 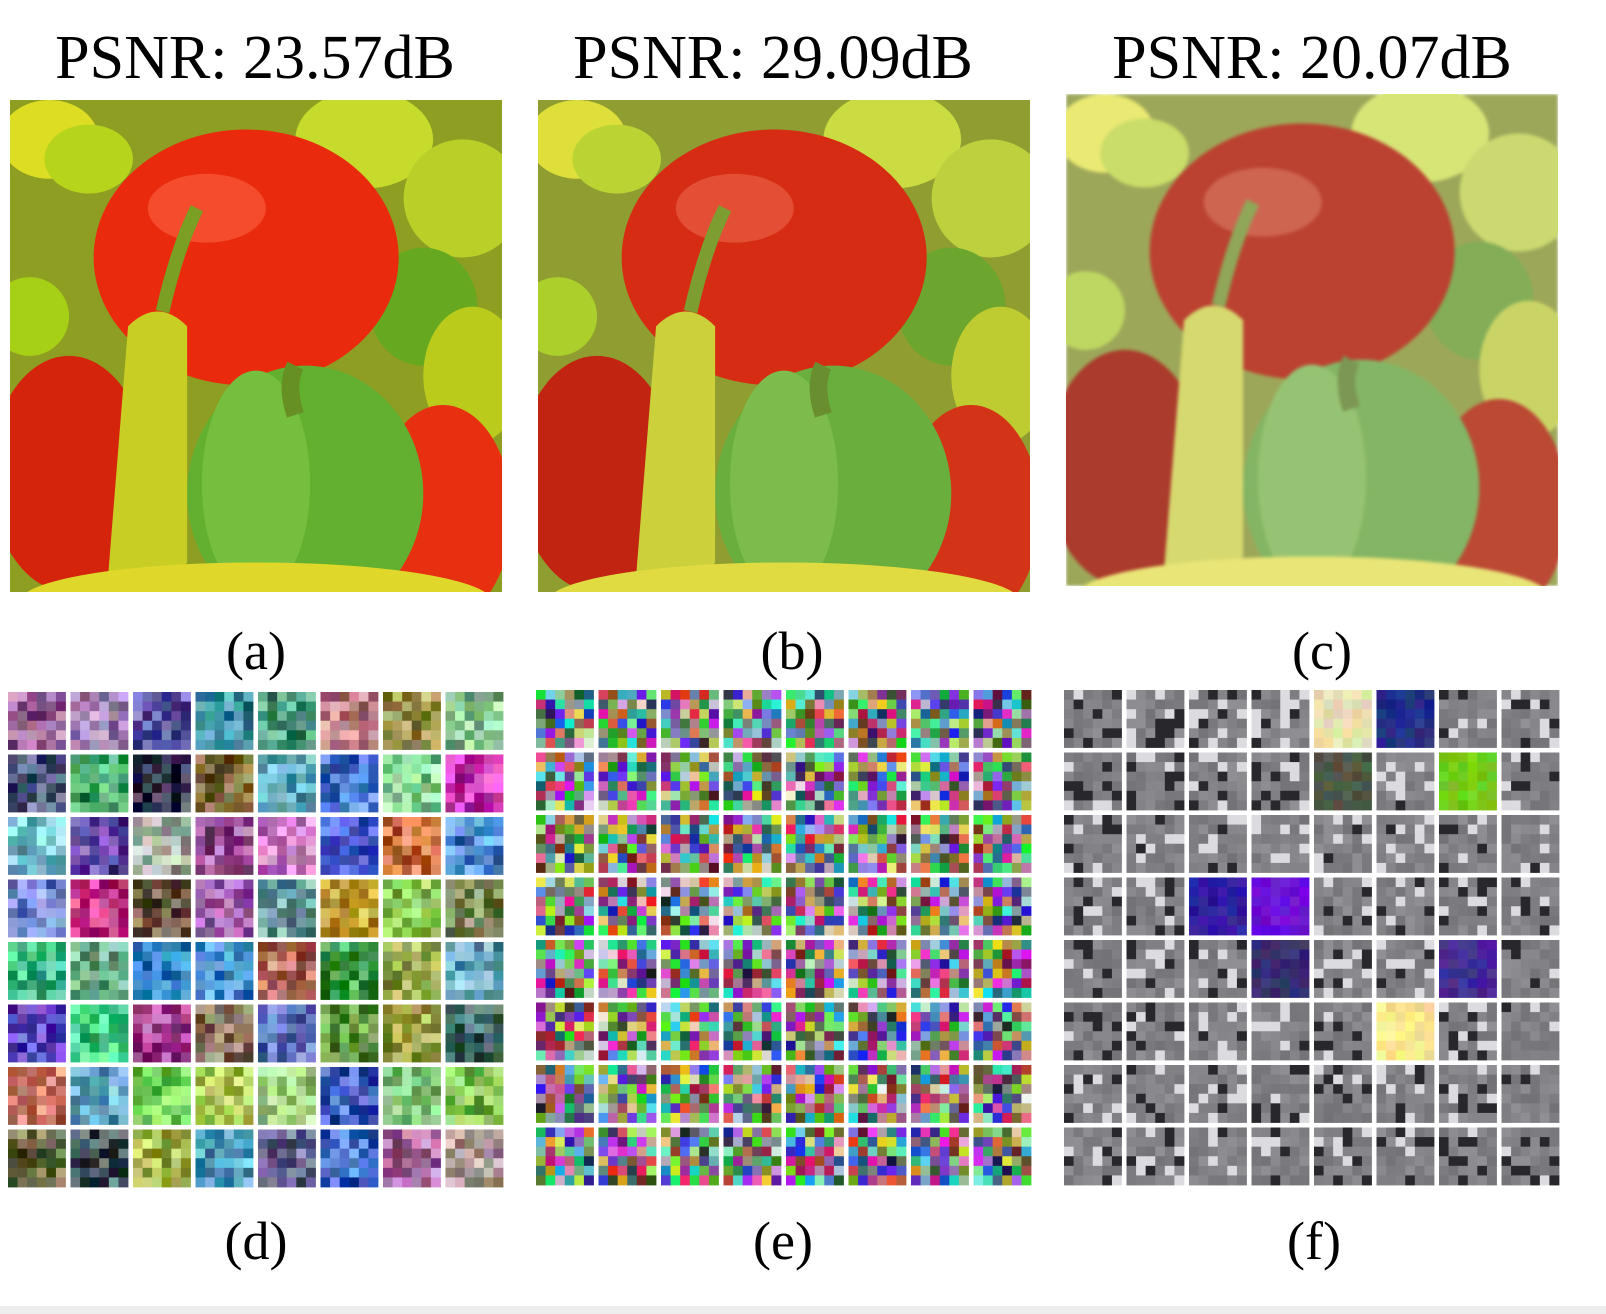 I want to click on panel-b-label: (b), so click(x=792, y=651).